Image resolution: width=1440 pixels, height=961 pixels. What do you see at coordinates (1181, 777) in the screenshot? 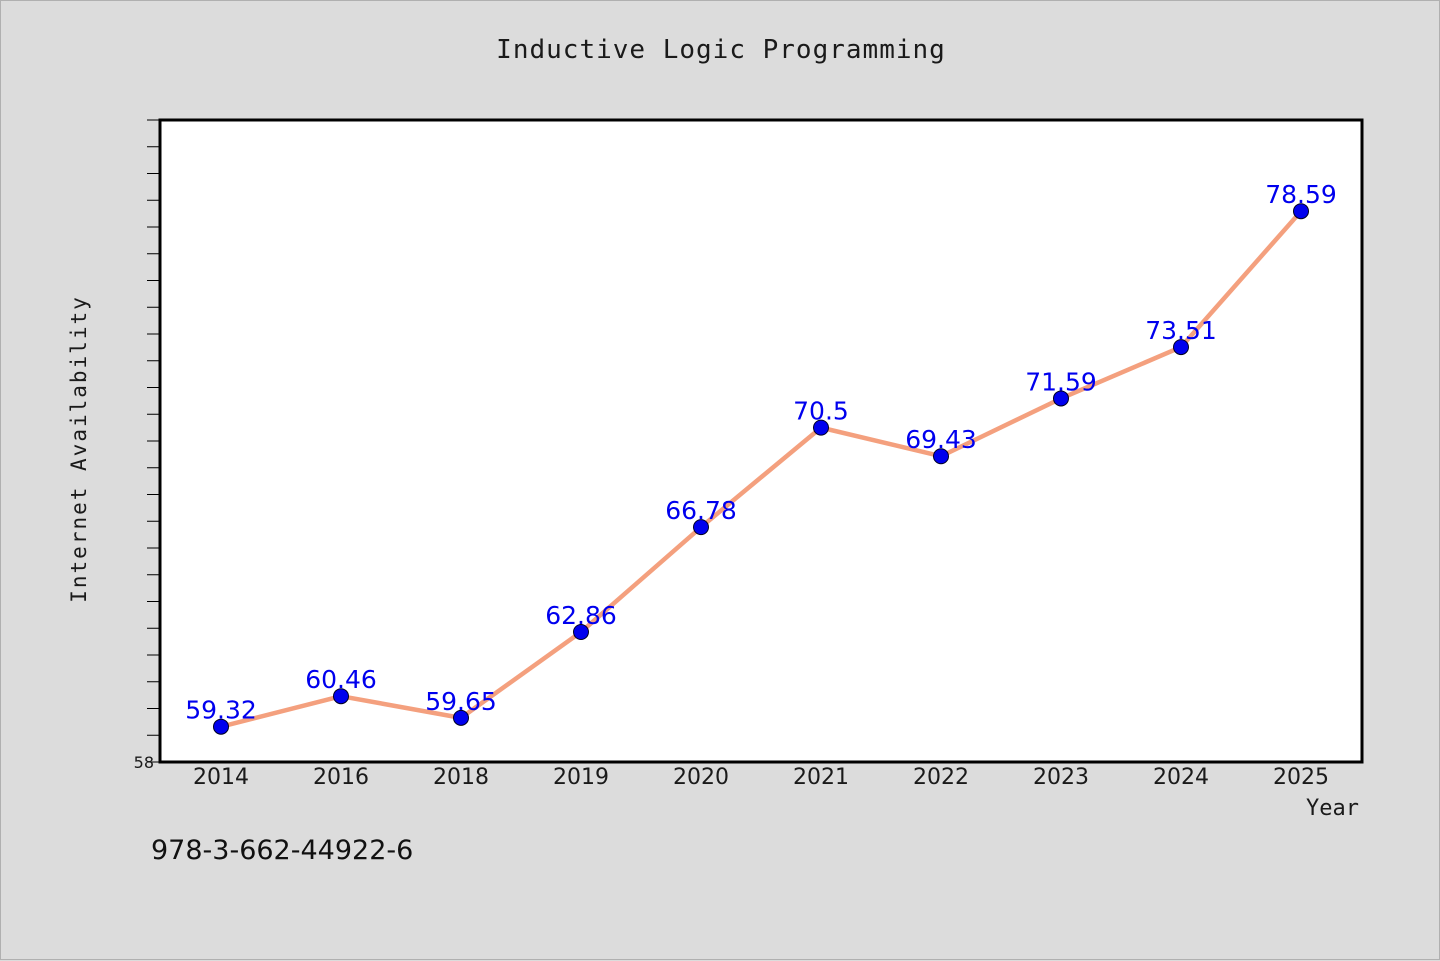
I see `x-tick-label: 2024` at bounding box center [1181, 777].